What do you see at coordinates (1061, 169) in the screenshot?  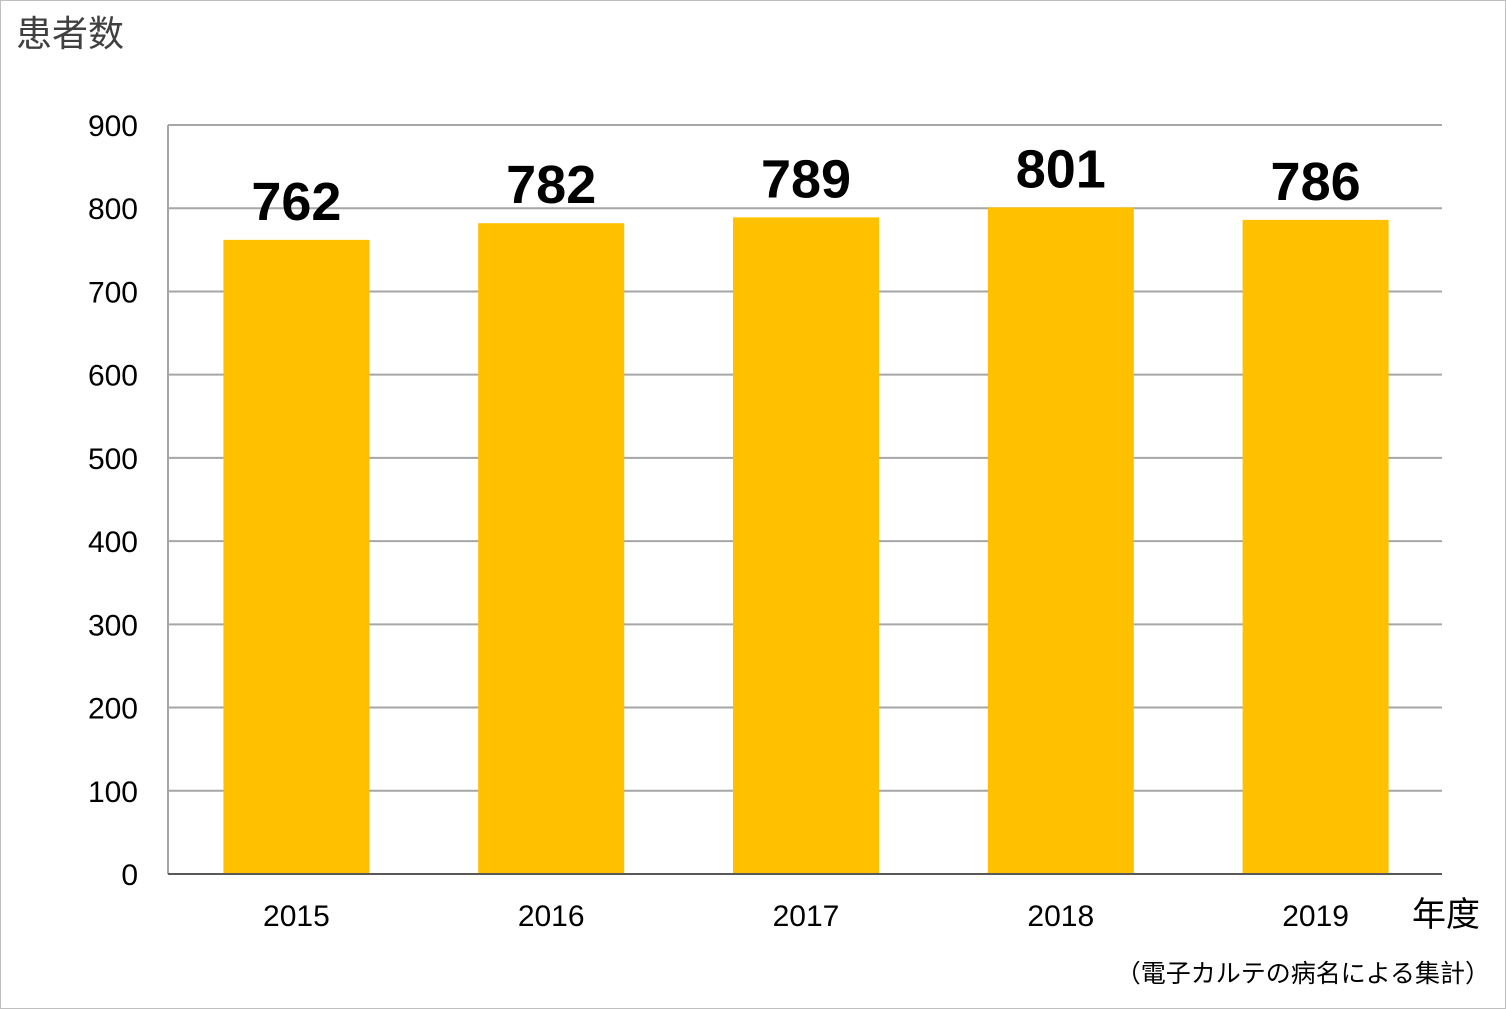 I see `data-label: 801` at bounding box center [1061, 169].